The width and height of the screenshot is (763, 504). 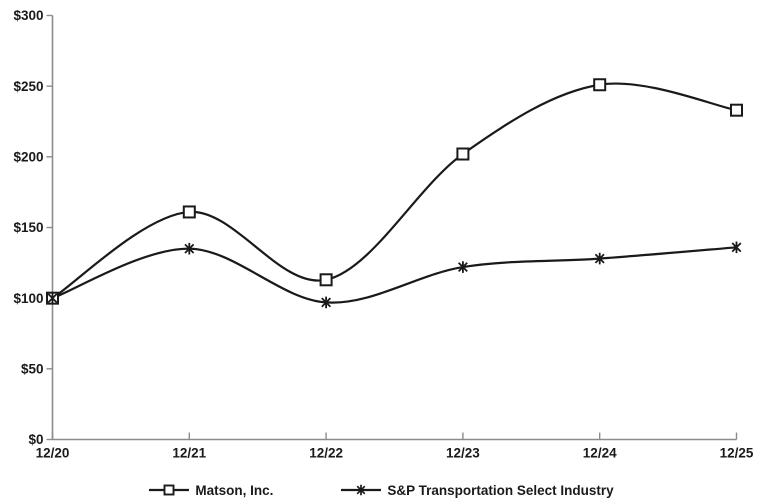 I want to click on y-tick-label: $0, so click(x=35, y=439).